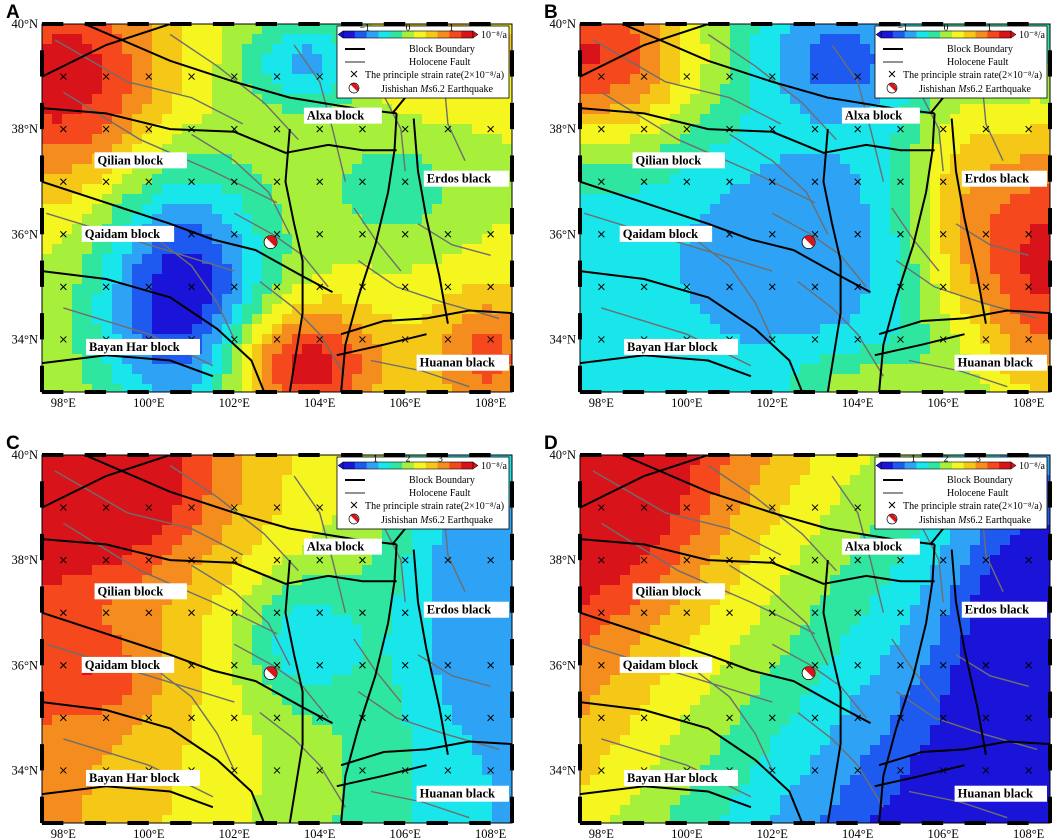 The height and width of the screenshot is (840, 1052). What do you see at coordinates (980, 49) in the screenshot?
I see `legend-block-boundary: Block Boundary` at bounding box center [980, 49].